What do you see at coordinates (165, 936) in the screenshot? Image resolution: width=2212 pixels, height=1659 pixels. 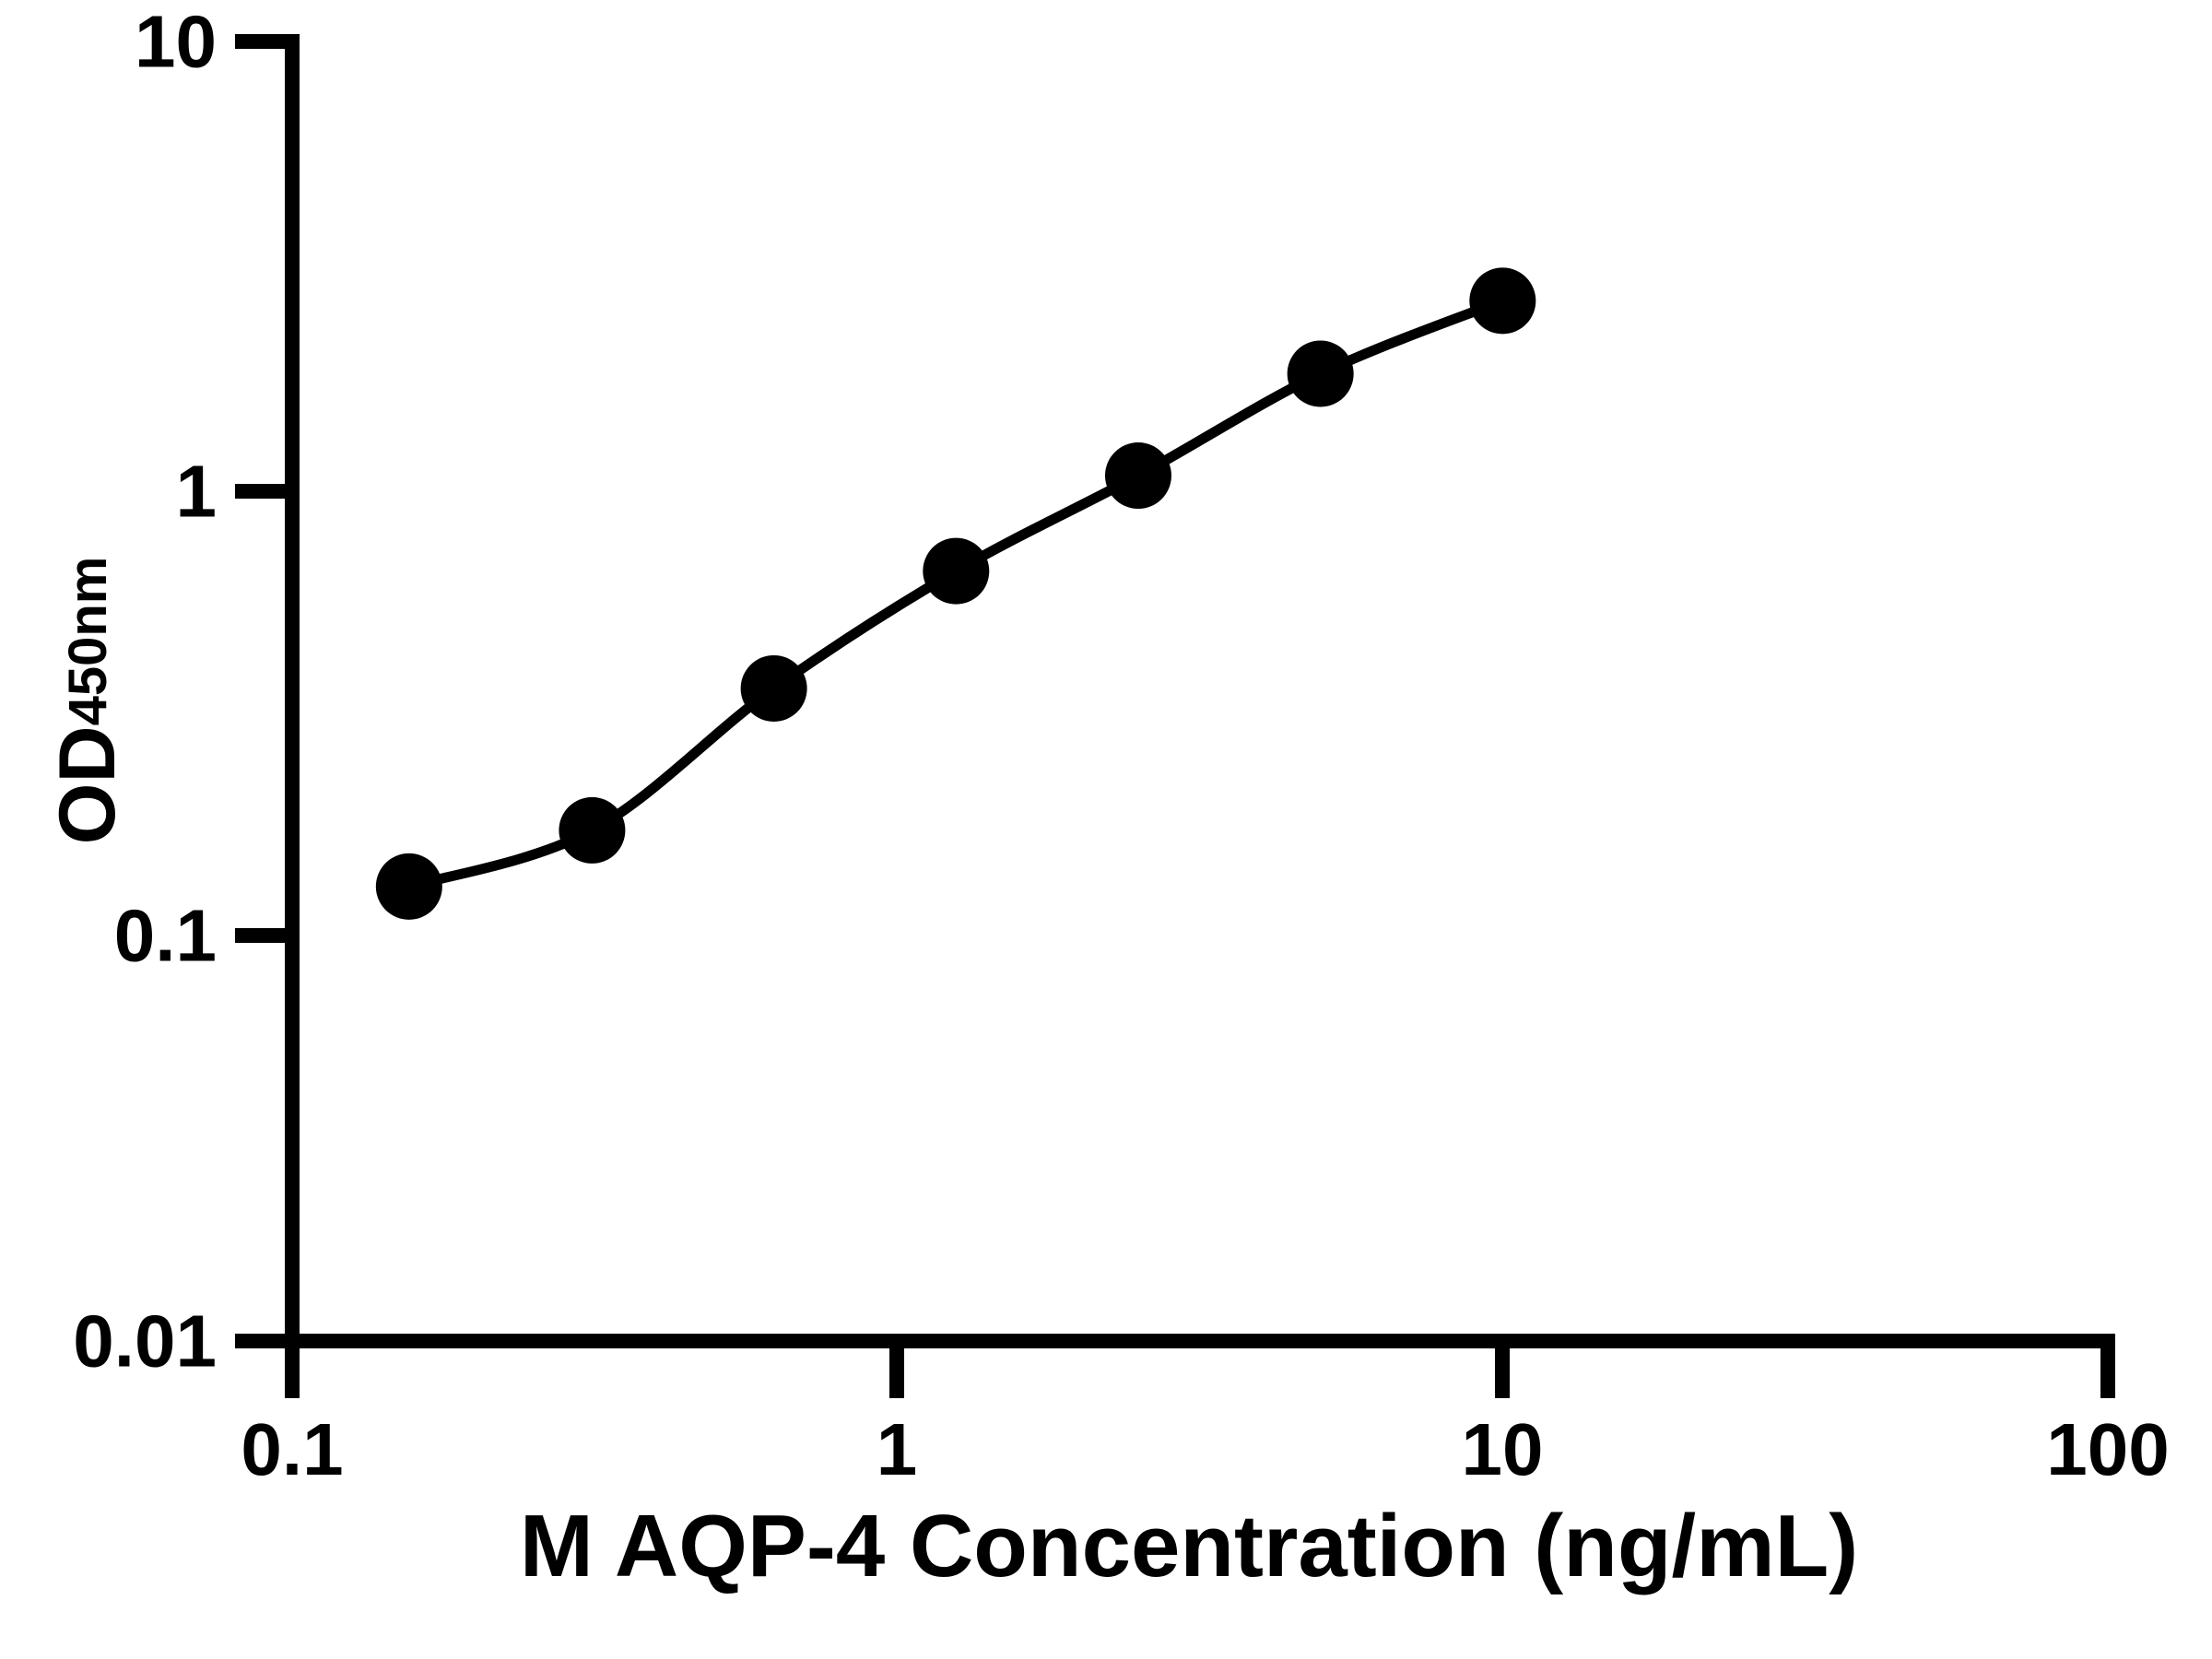 I see `y-tick-label-0.1: 0.1` at bounding box center [165, 936].